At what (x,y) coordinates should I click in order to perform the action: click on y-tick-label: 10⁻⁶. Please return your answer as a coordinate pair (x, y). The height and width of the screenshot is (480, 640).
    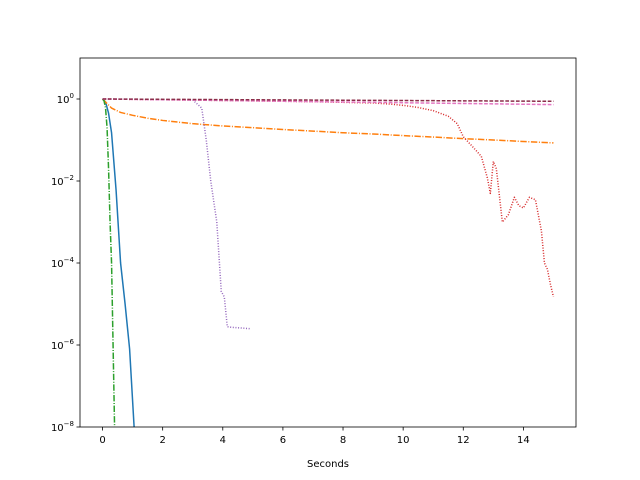
    Looking at the image, I should click on (63, 345).